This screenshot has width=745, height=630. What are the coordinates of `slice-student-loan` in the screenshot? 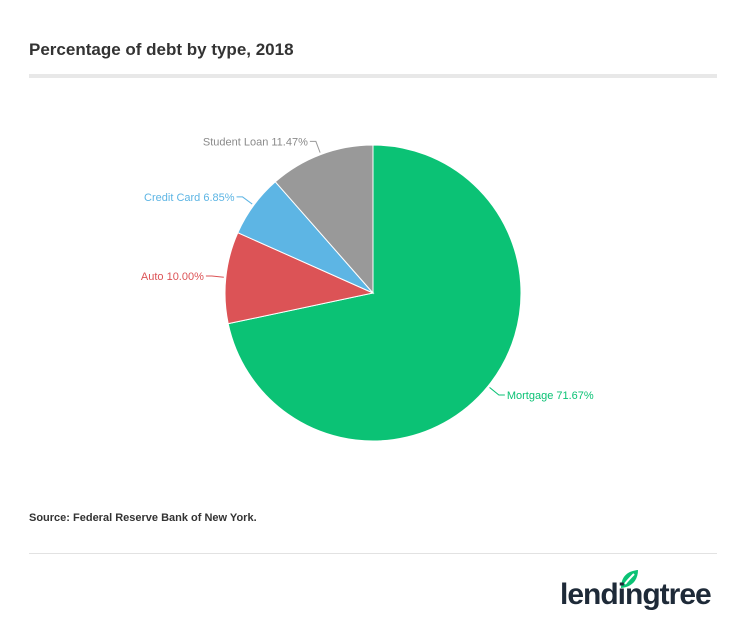 It's located at (324, 219).